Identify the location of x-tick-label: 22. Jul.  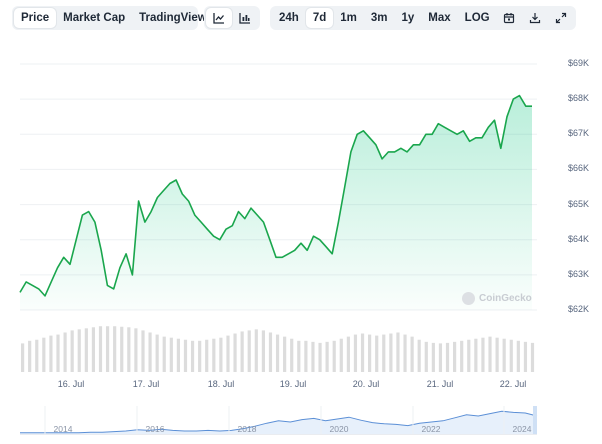
(513, 384).